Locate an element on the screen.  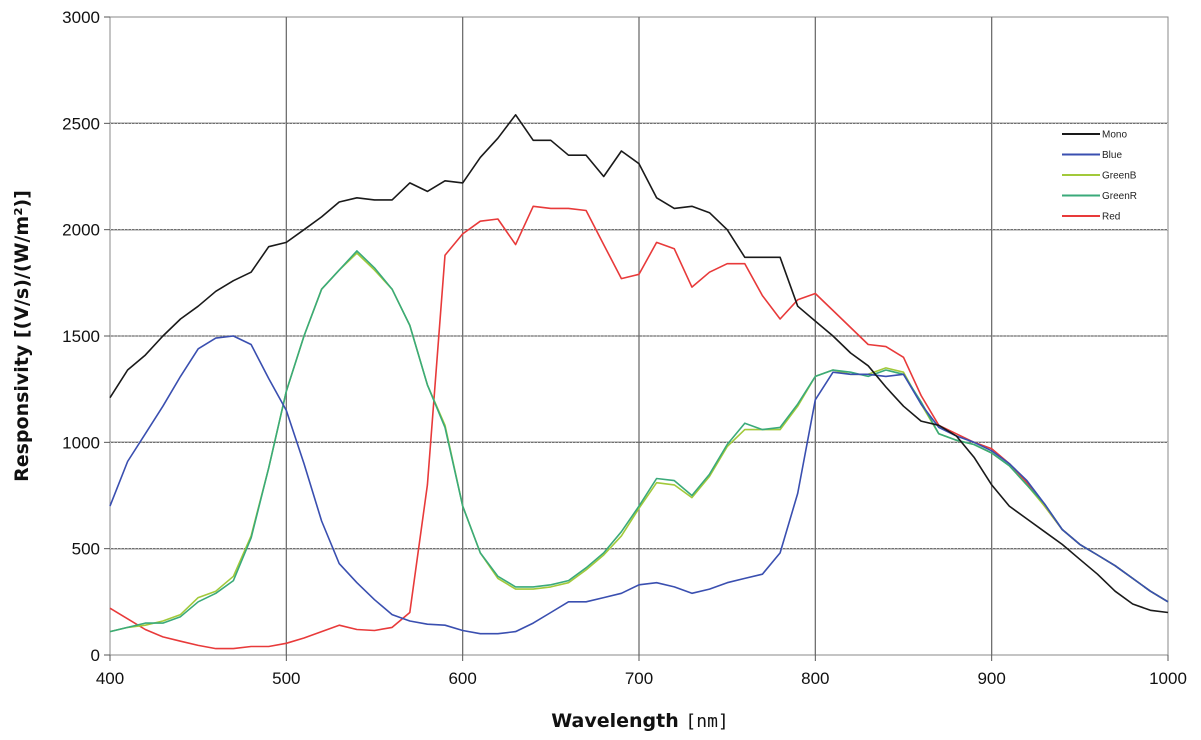
legend-label: GreenR is located at coordinates (1119, 196).